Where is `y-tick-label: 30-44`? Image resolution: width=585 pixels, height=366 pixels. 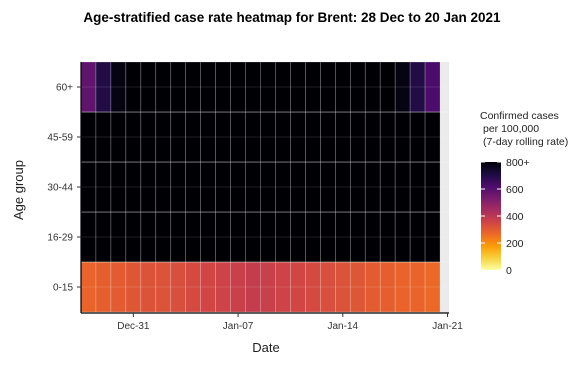 y-tick-label: 30-44 is located at coordinates (60, 188).